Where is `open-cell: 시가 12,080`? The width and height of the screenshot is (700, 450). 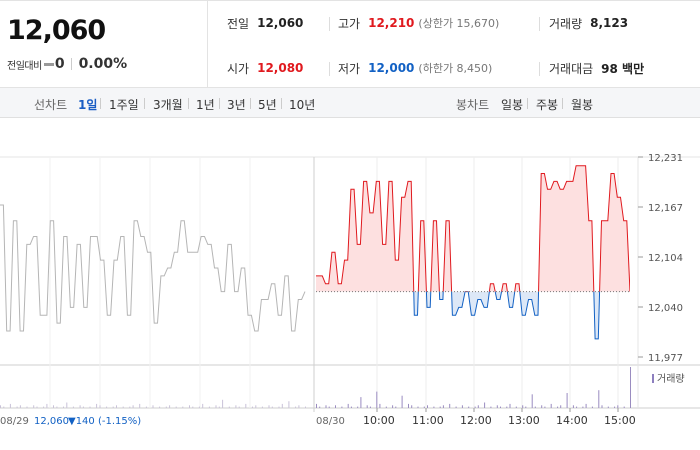 open-cell: 시가 12,080 is located at coordinates (265, 68).